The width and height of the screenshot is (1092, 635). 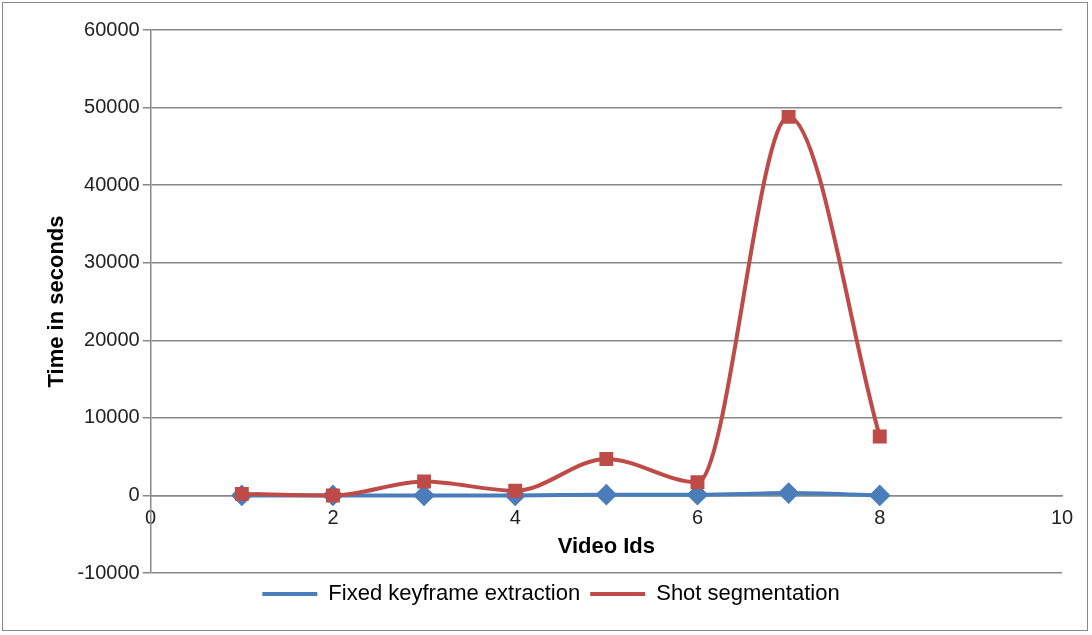 What do you see at coordinates (108, 571) in the screenshot?
I see `y-tick-label: -10000` at bounding box center [108, 571].